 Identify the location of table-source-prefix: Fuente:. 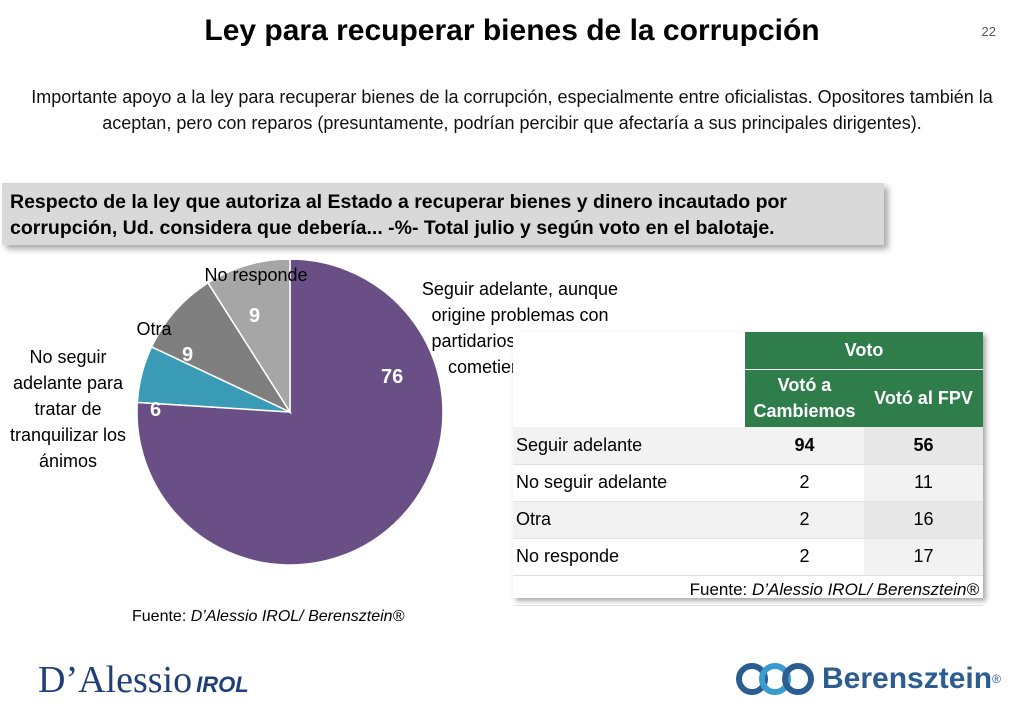
(720, 589).